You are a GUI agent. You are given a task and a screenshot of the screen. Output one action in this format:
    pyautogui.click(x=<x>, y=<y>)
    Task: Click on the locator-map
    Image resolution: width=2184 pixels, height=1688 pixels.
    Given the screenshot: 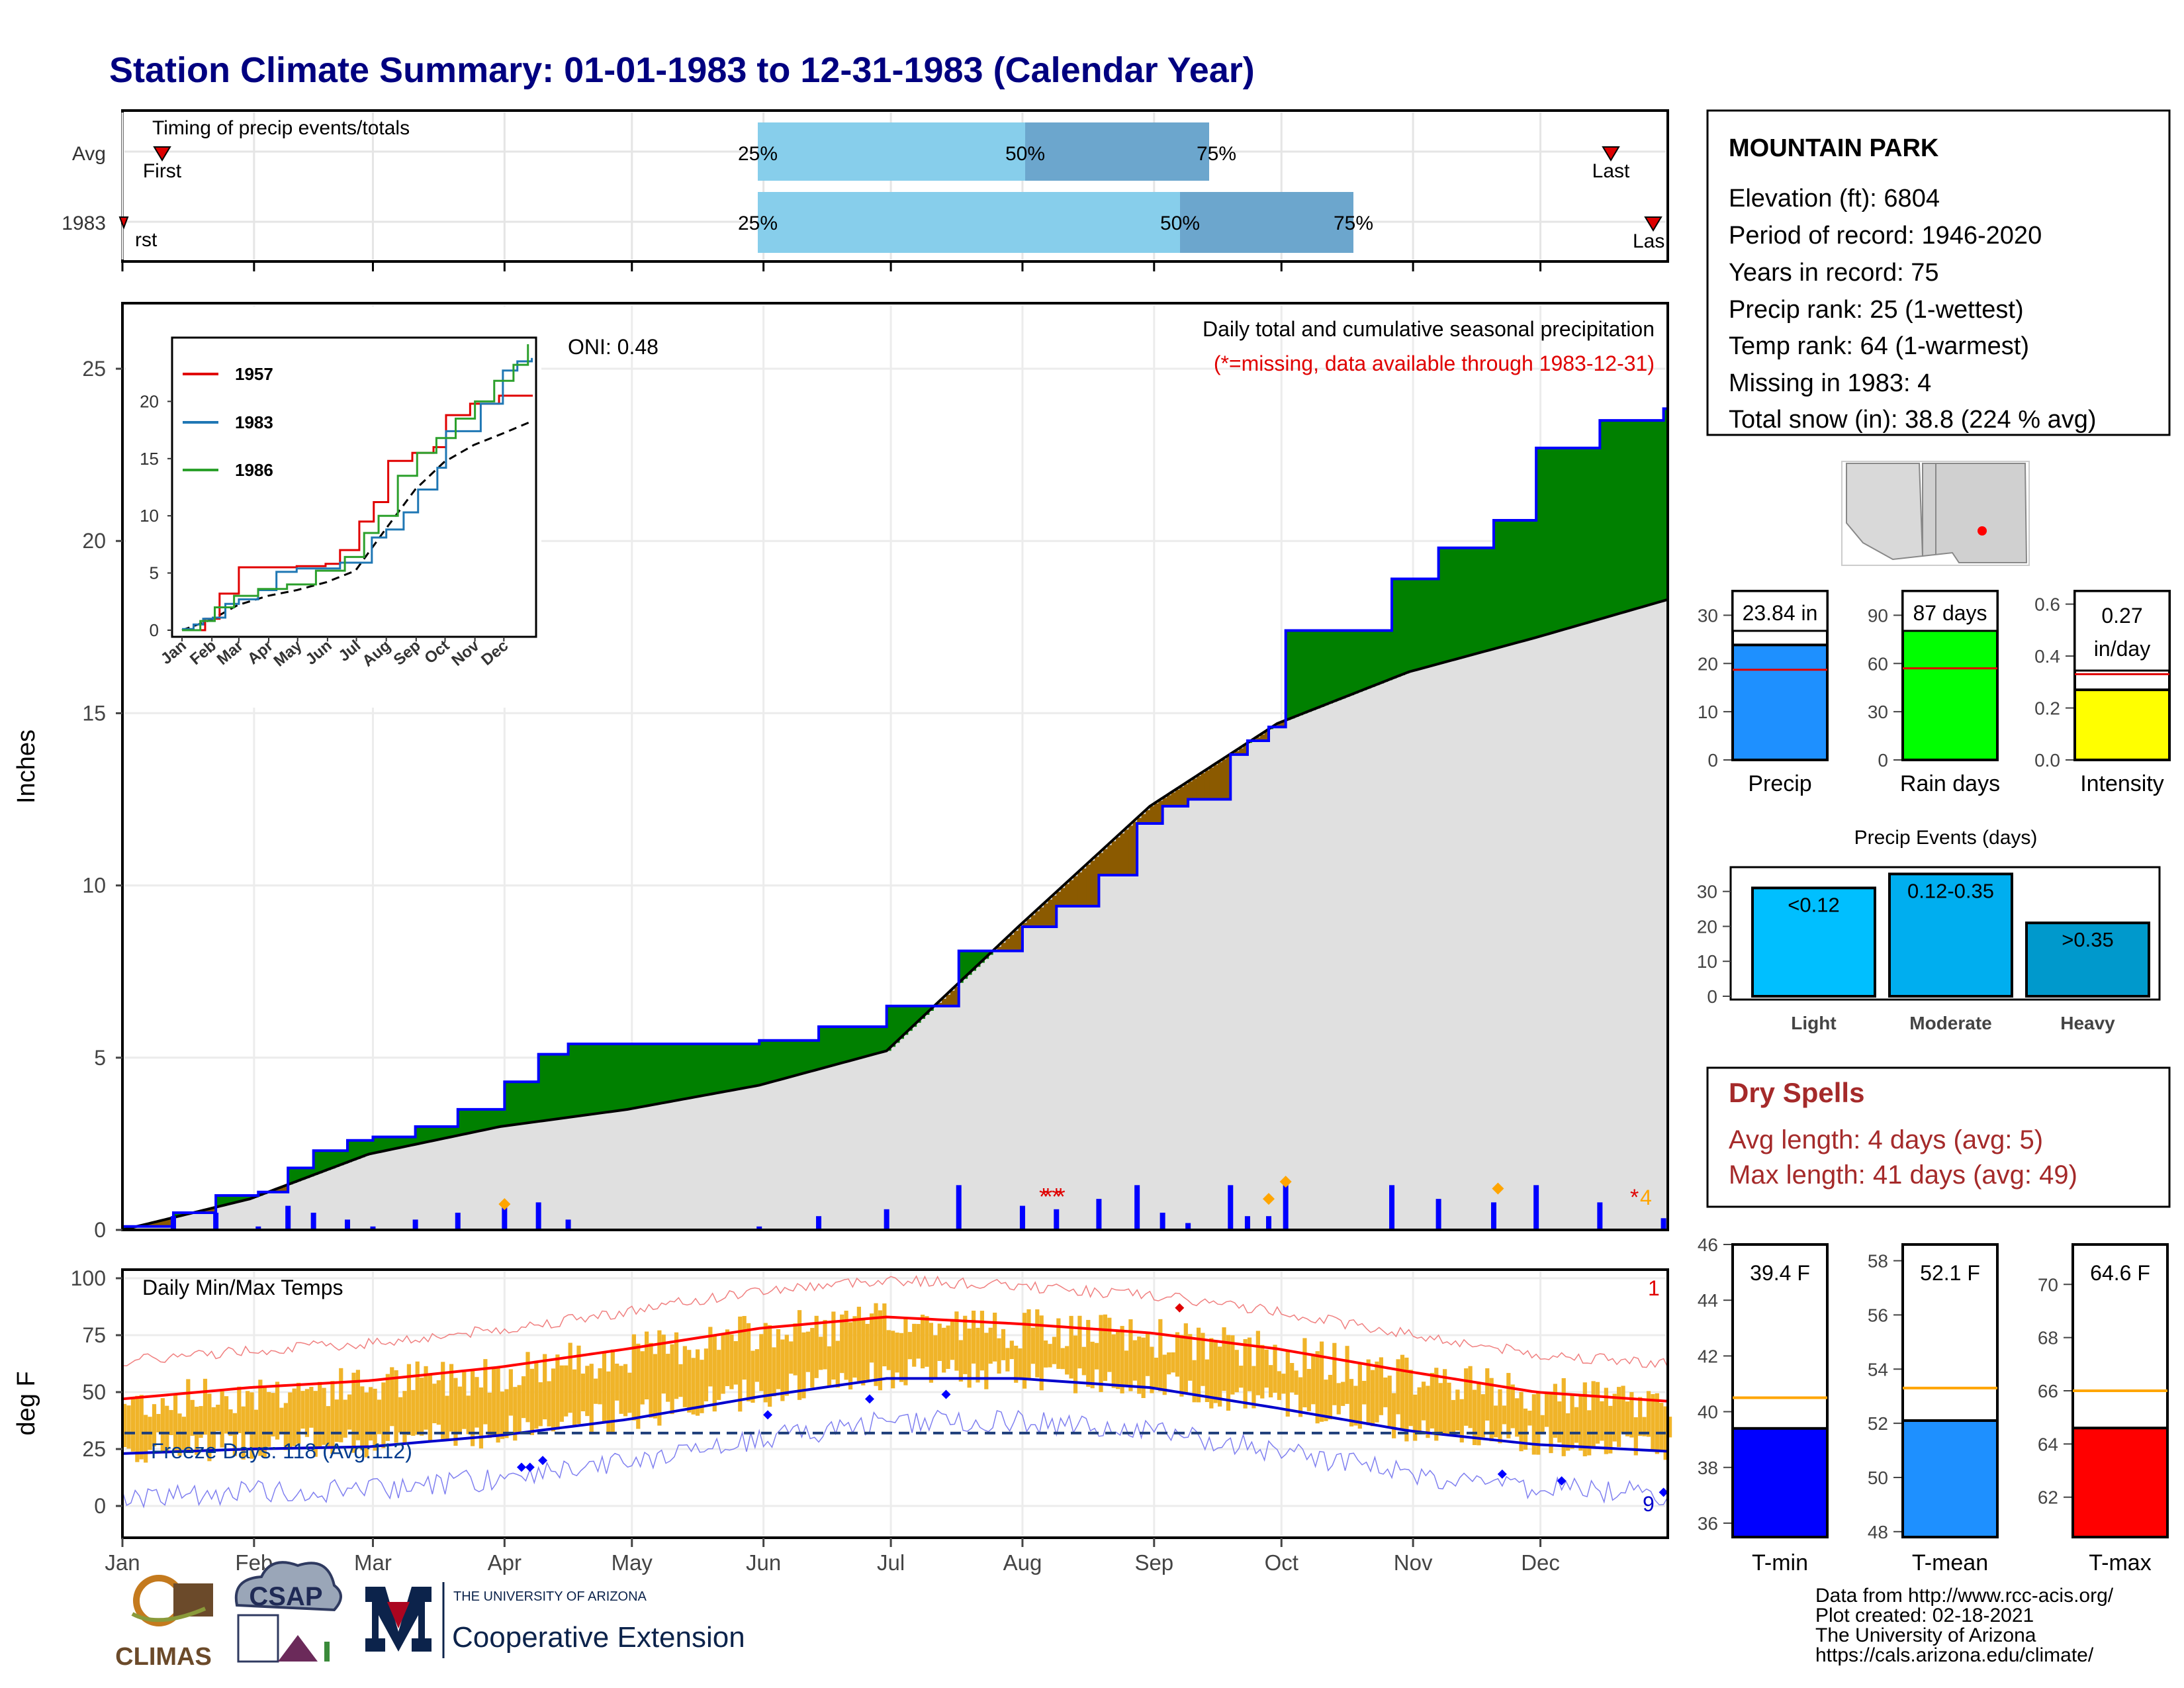 What is the action you would take?
    pyautogui.click(x=1935, y=513)
    